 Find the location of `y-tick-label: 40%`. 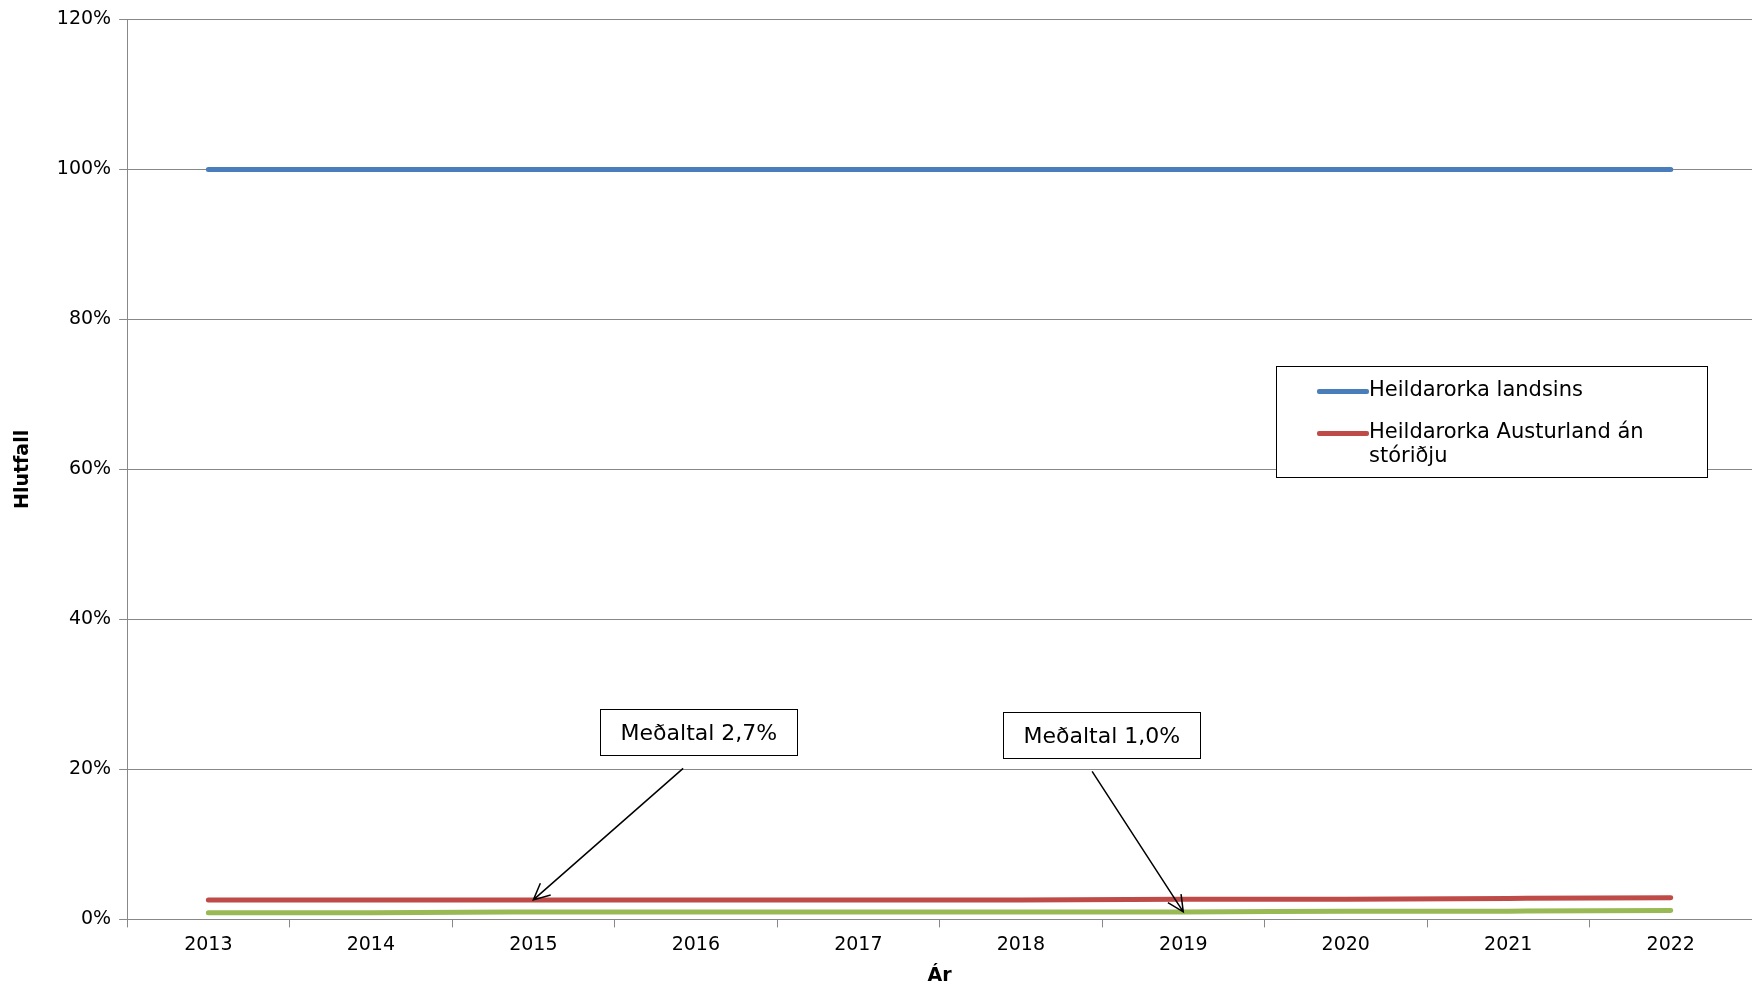

y-tick-label: 40% is located at coordinates (90, 617).